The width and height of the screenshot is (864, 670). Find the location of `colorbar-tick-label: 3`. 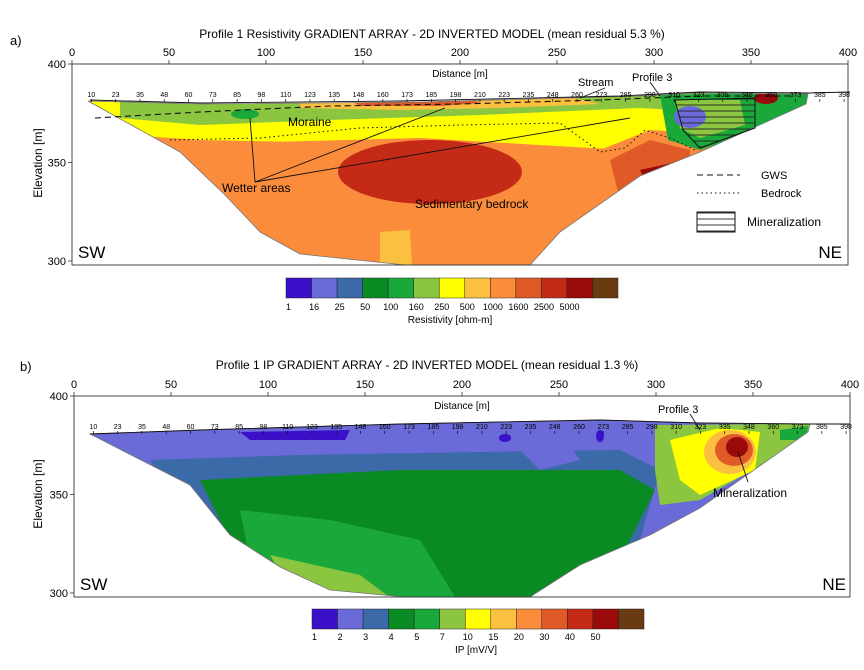

colorbar-tick-label: 3 is located at coordinates (365, 637).